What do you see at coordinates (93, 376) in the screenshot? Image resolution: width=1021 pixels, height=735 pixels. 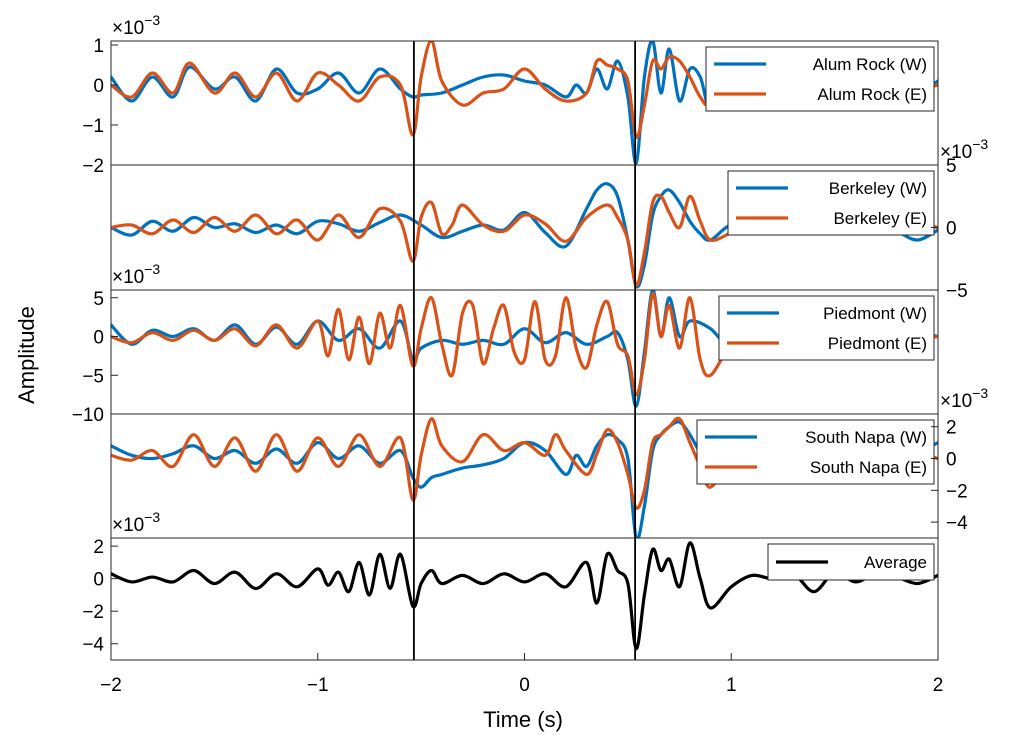 I see `y-tick-label-piedmont-2: −5` at bounding box center [93, 376].